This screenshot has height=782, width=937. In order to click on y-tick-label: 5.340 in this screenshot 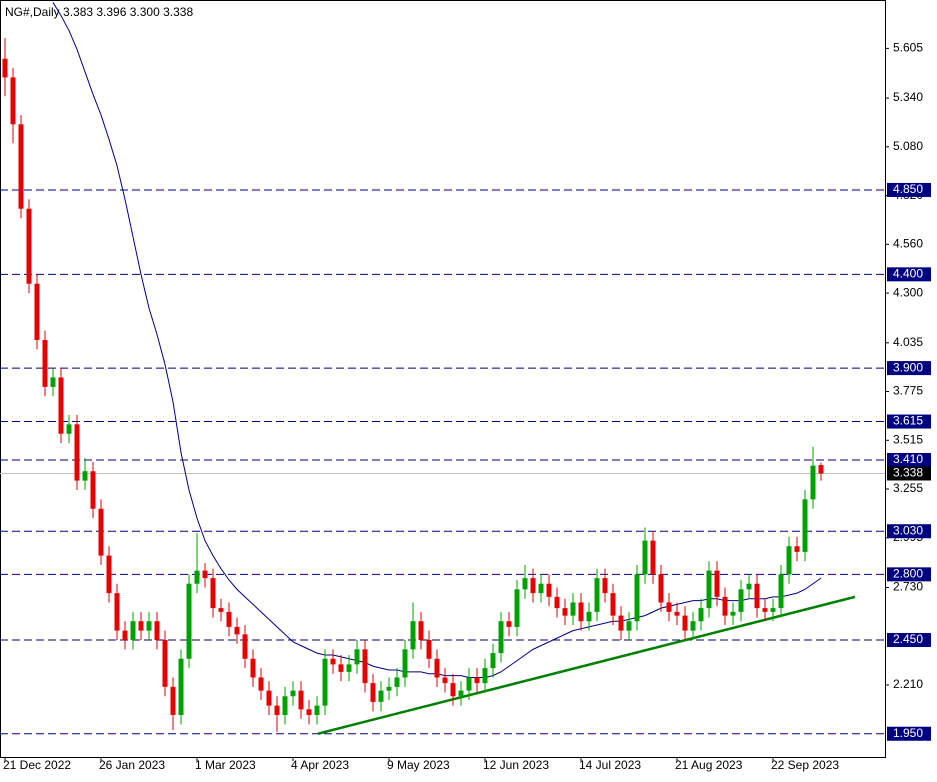, I will do `click(908, 97)`.